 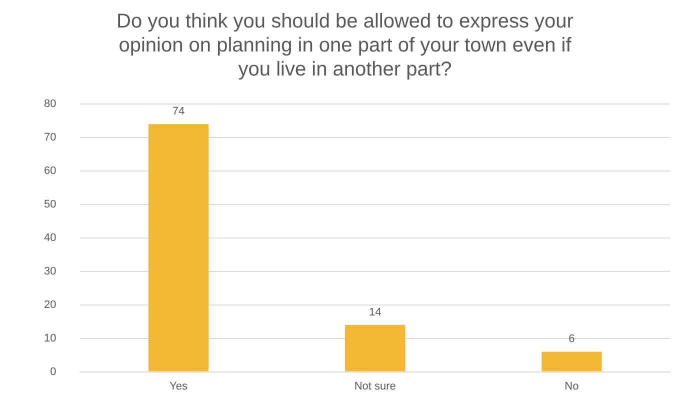 I want to click on y-tick-label: 60, so click(x=50, y=170).